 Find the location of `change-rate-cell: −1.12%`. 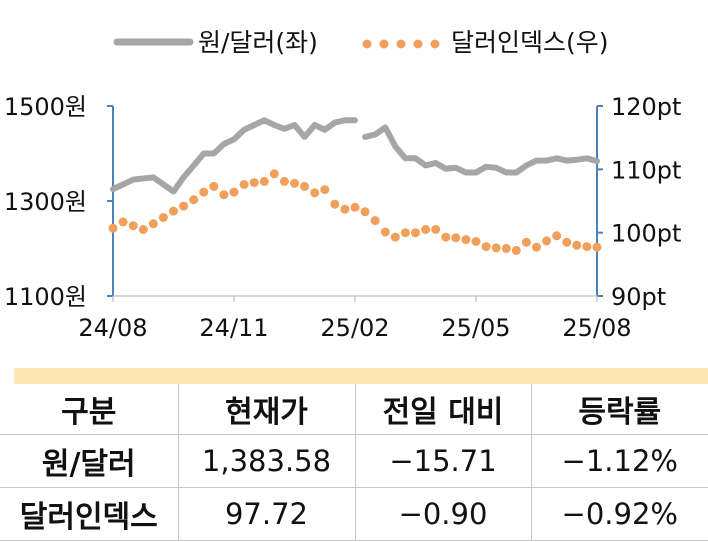

change-rate-cell: −1.12% is located at coordinates (619, 461).